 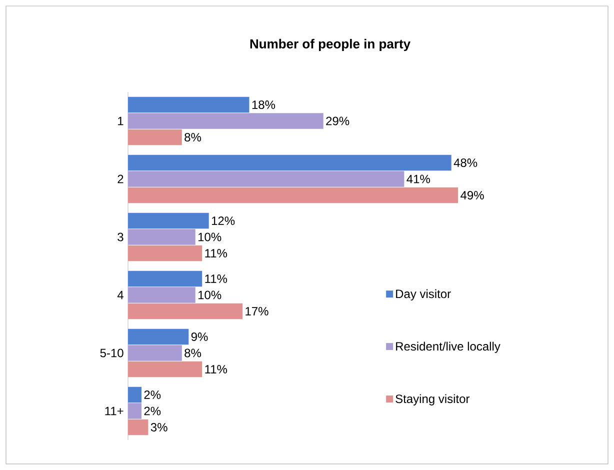 What do you see at coordinates (121, 237) in the screenshot?
I see `y-tick-label: 3` at bounding box center [121, 237].